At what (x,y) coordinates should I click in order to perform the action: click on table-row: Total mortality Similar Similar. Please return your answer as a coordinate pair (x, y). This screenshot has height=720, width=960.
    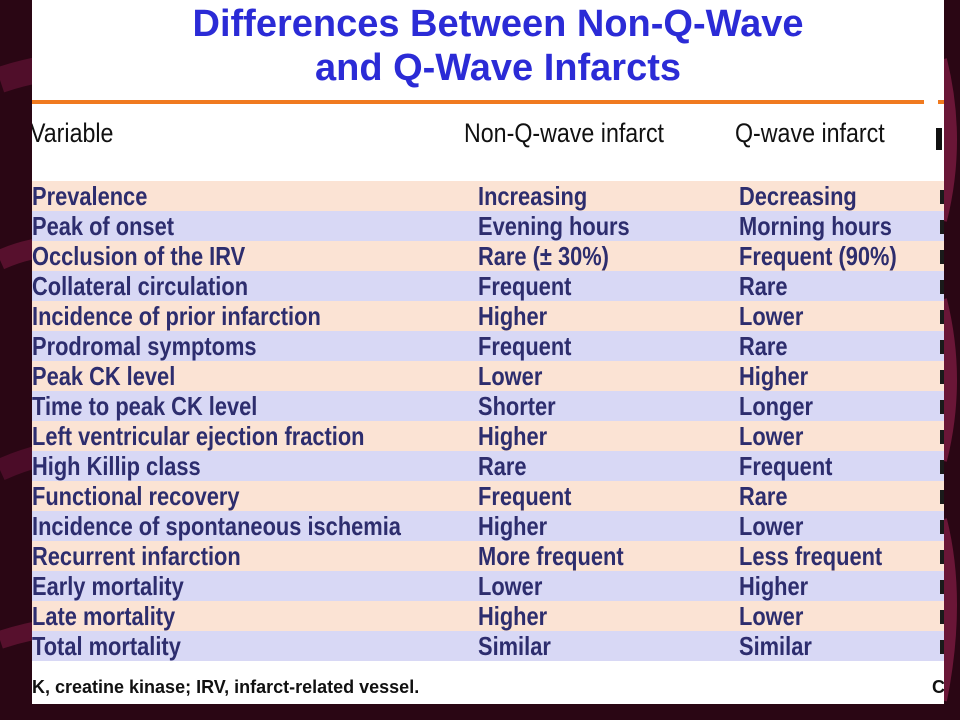
    Looking at the image, I should click on (488, 646).